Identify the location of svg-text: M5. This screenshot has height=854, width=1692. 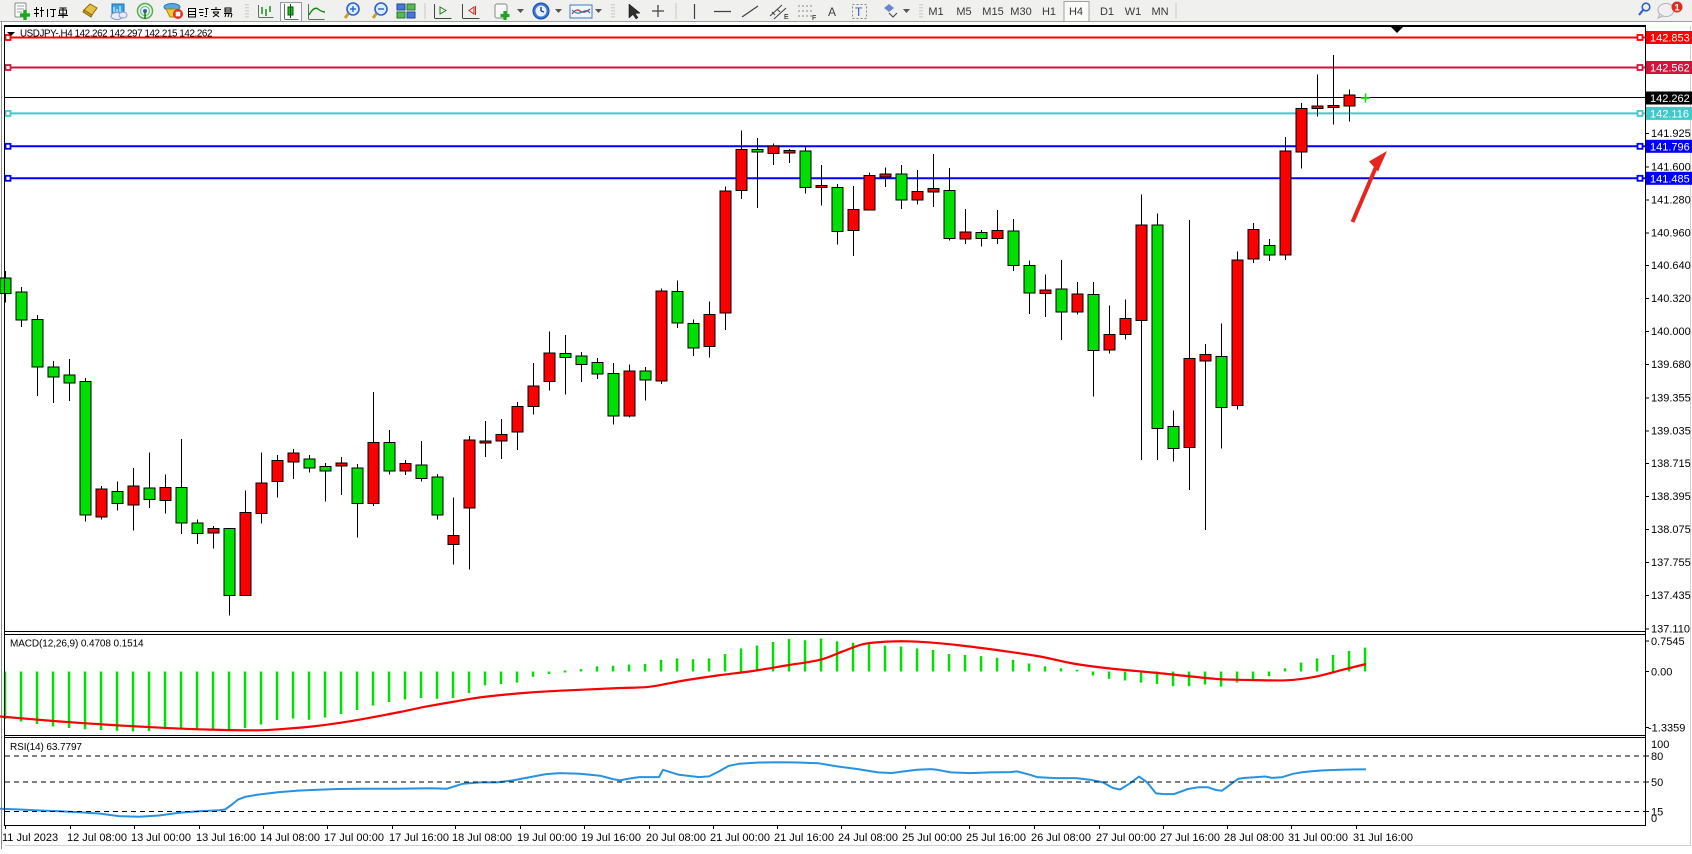
(963, 12).